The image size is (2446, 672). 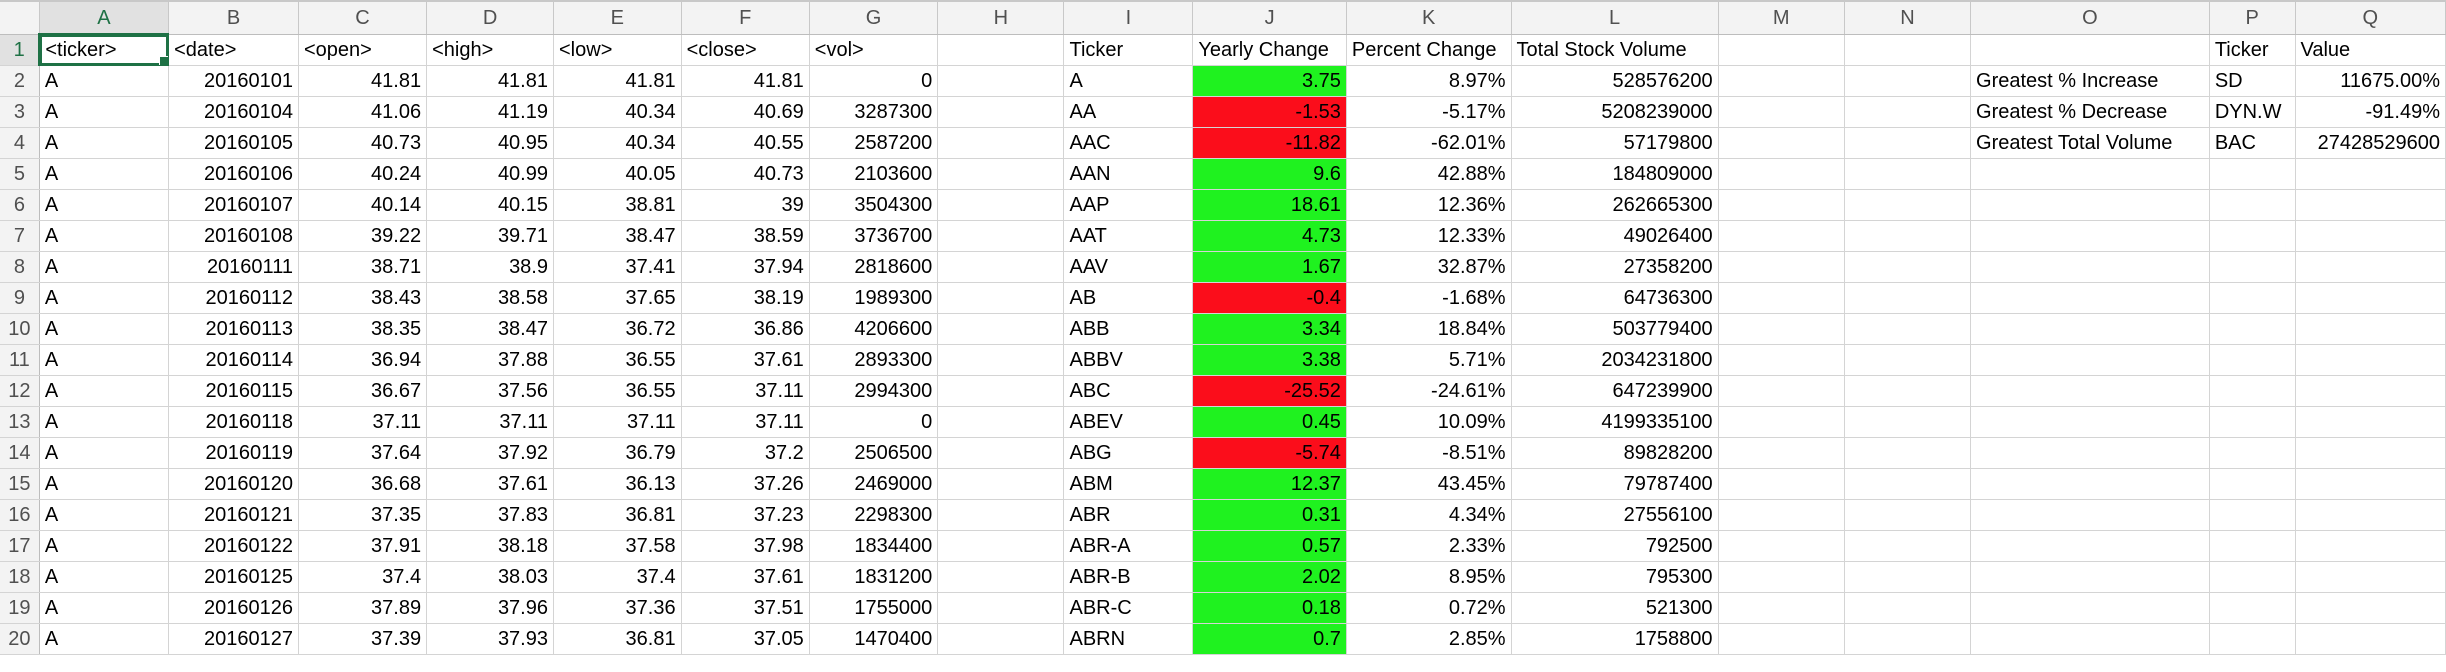 What do you see at coordinates (363, 143) in the screenshot?
I see `cell-c4: 40.73` at bounding box center [363, 143].